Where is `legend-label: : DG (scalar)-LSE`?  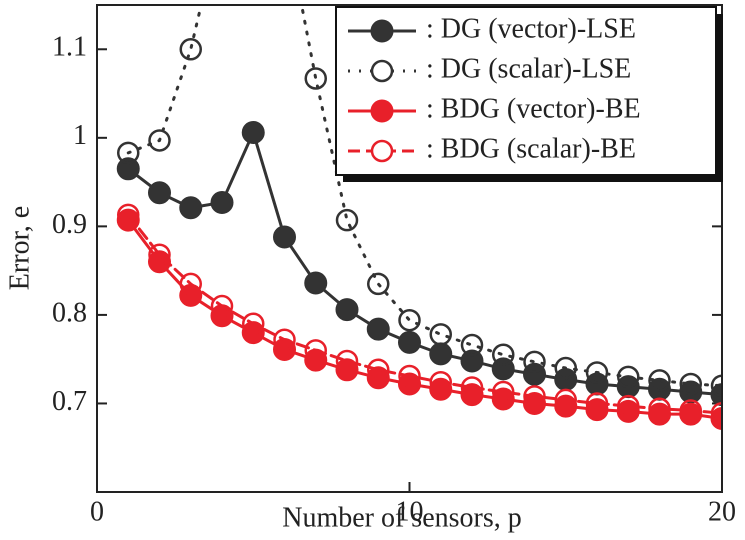 legend-label: : DG (scalar)-LSE is located at coordinates (528, 68).